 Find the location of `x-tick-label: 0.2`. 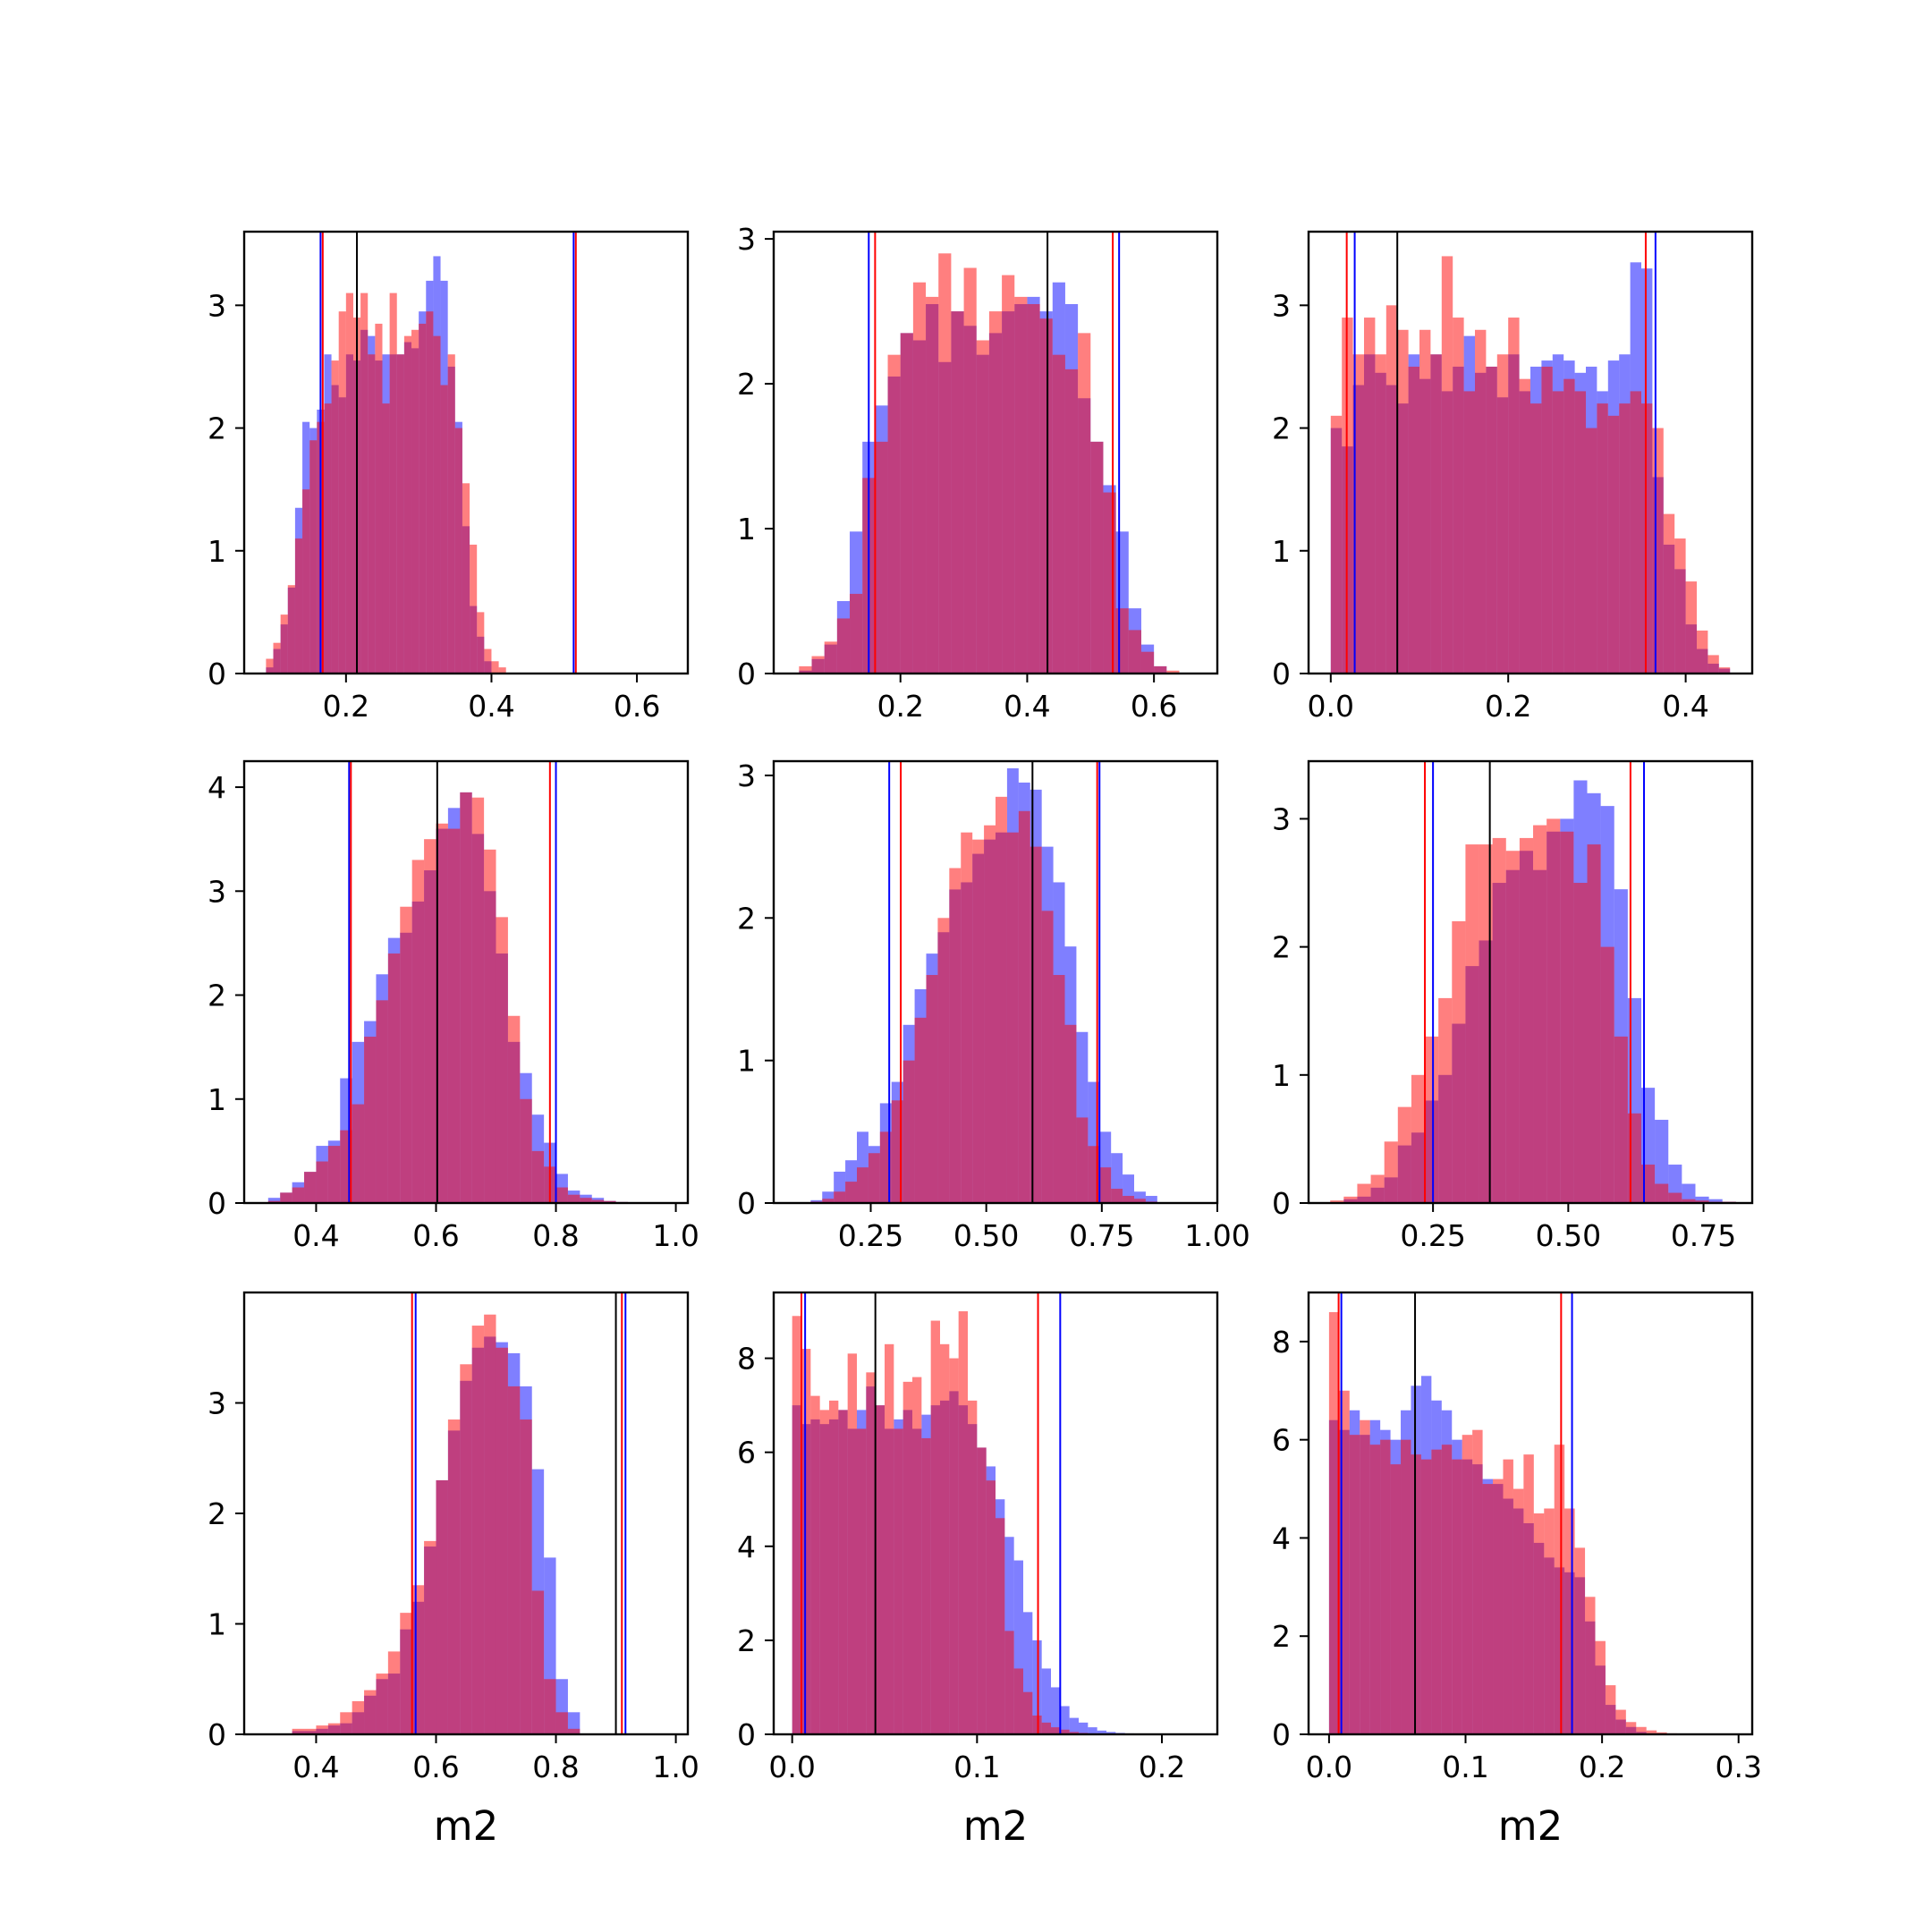

x-tick-label: 0.2 is located at coordinates (1602, 1767).